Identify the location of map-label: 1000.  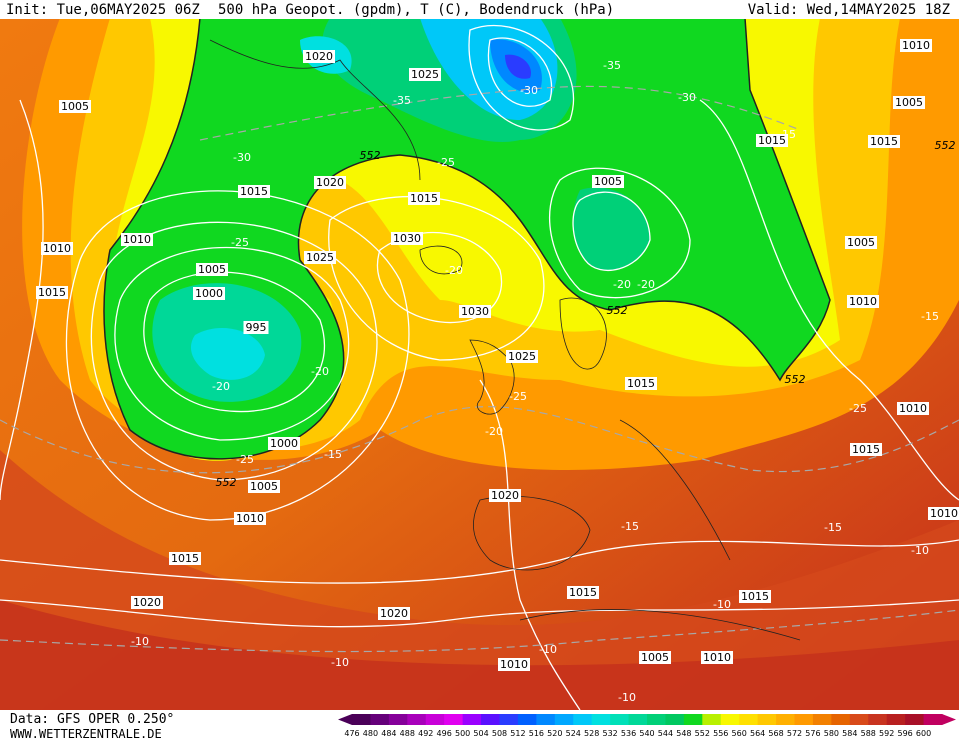
(284, 443).